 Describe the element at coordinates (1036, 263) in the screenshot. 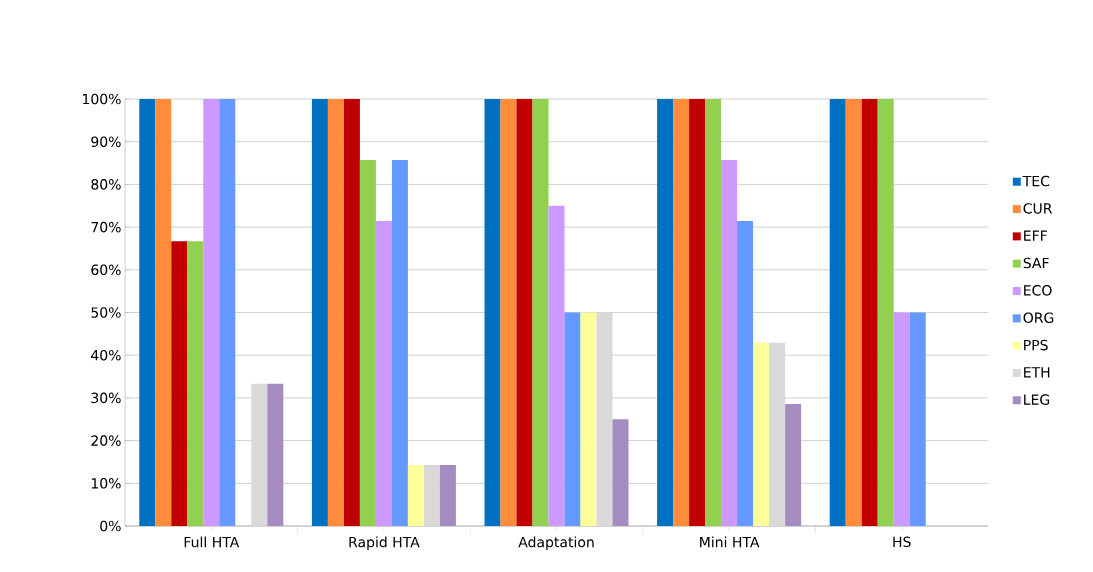

I see `legend-label: SAF` at that location.